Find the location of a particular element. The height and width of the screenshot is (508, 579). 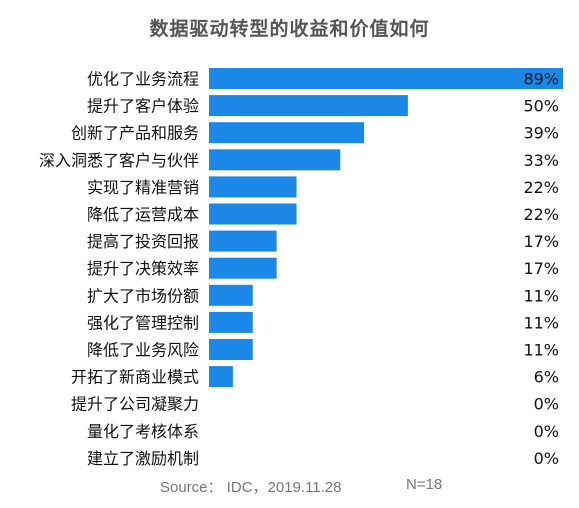

value-label: 89% is located at coordinates (541, 79).